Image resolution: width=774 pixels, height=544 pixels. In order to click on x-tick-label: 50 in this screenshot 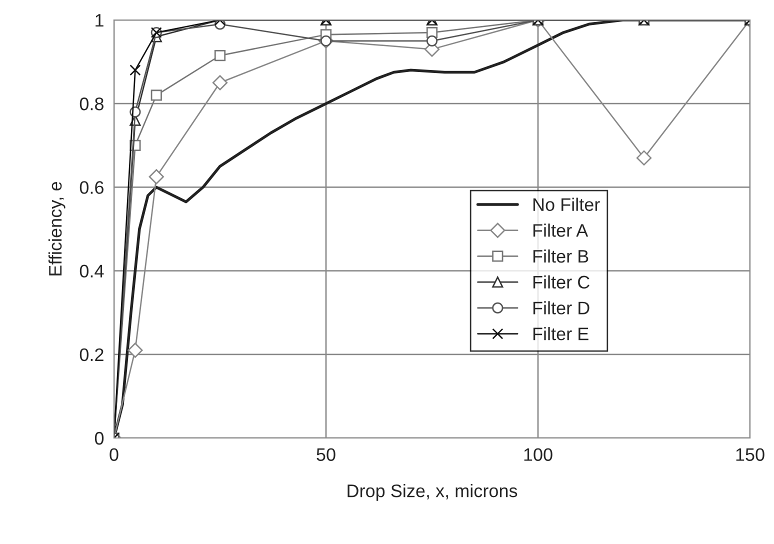, I will do `click(326, 454)`.